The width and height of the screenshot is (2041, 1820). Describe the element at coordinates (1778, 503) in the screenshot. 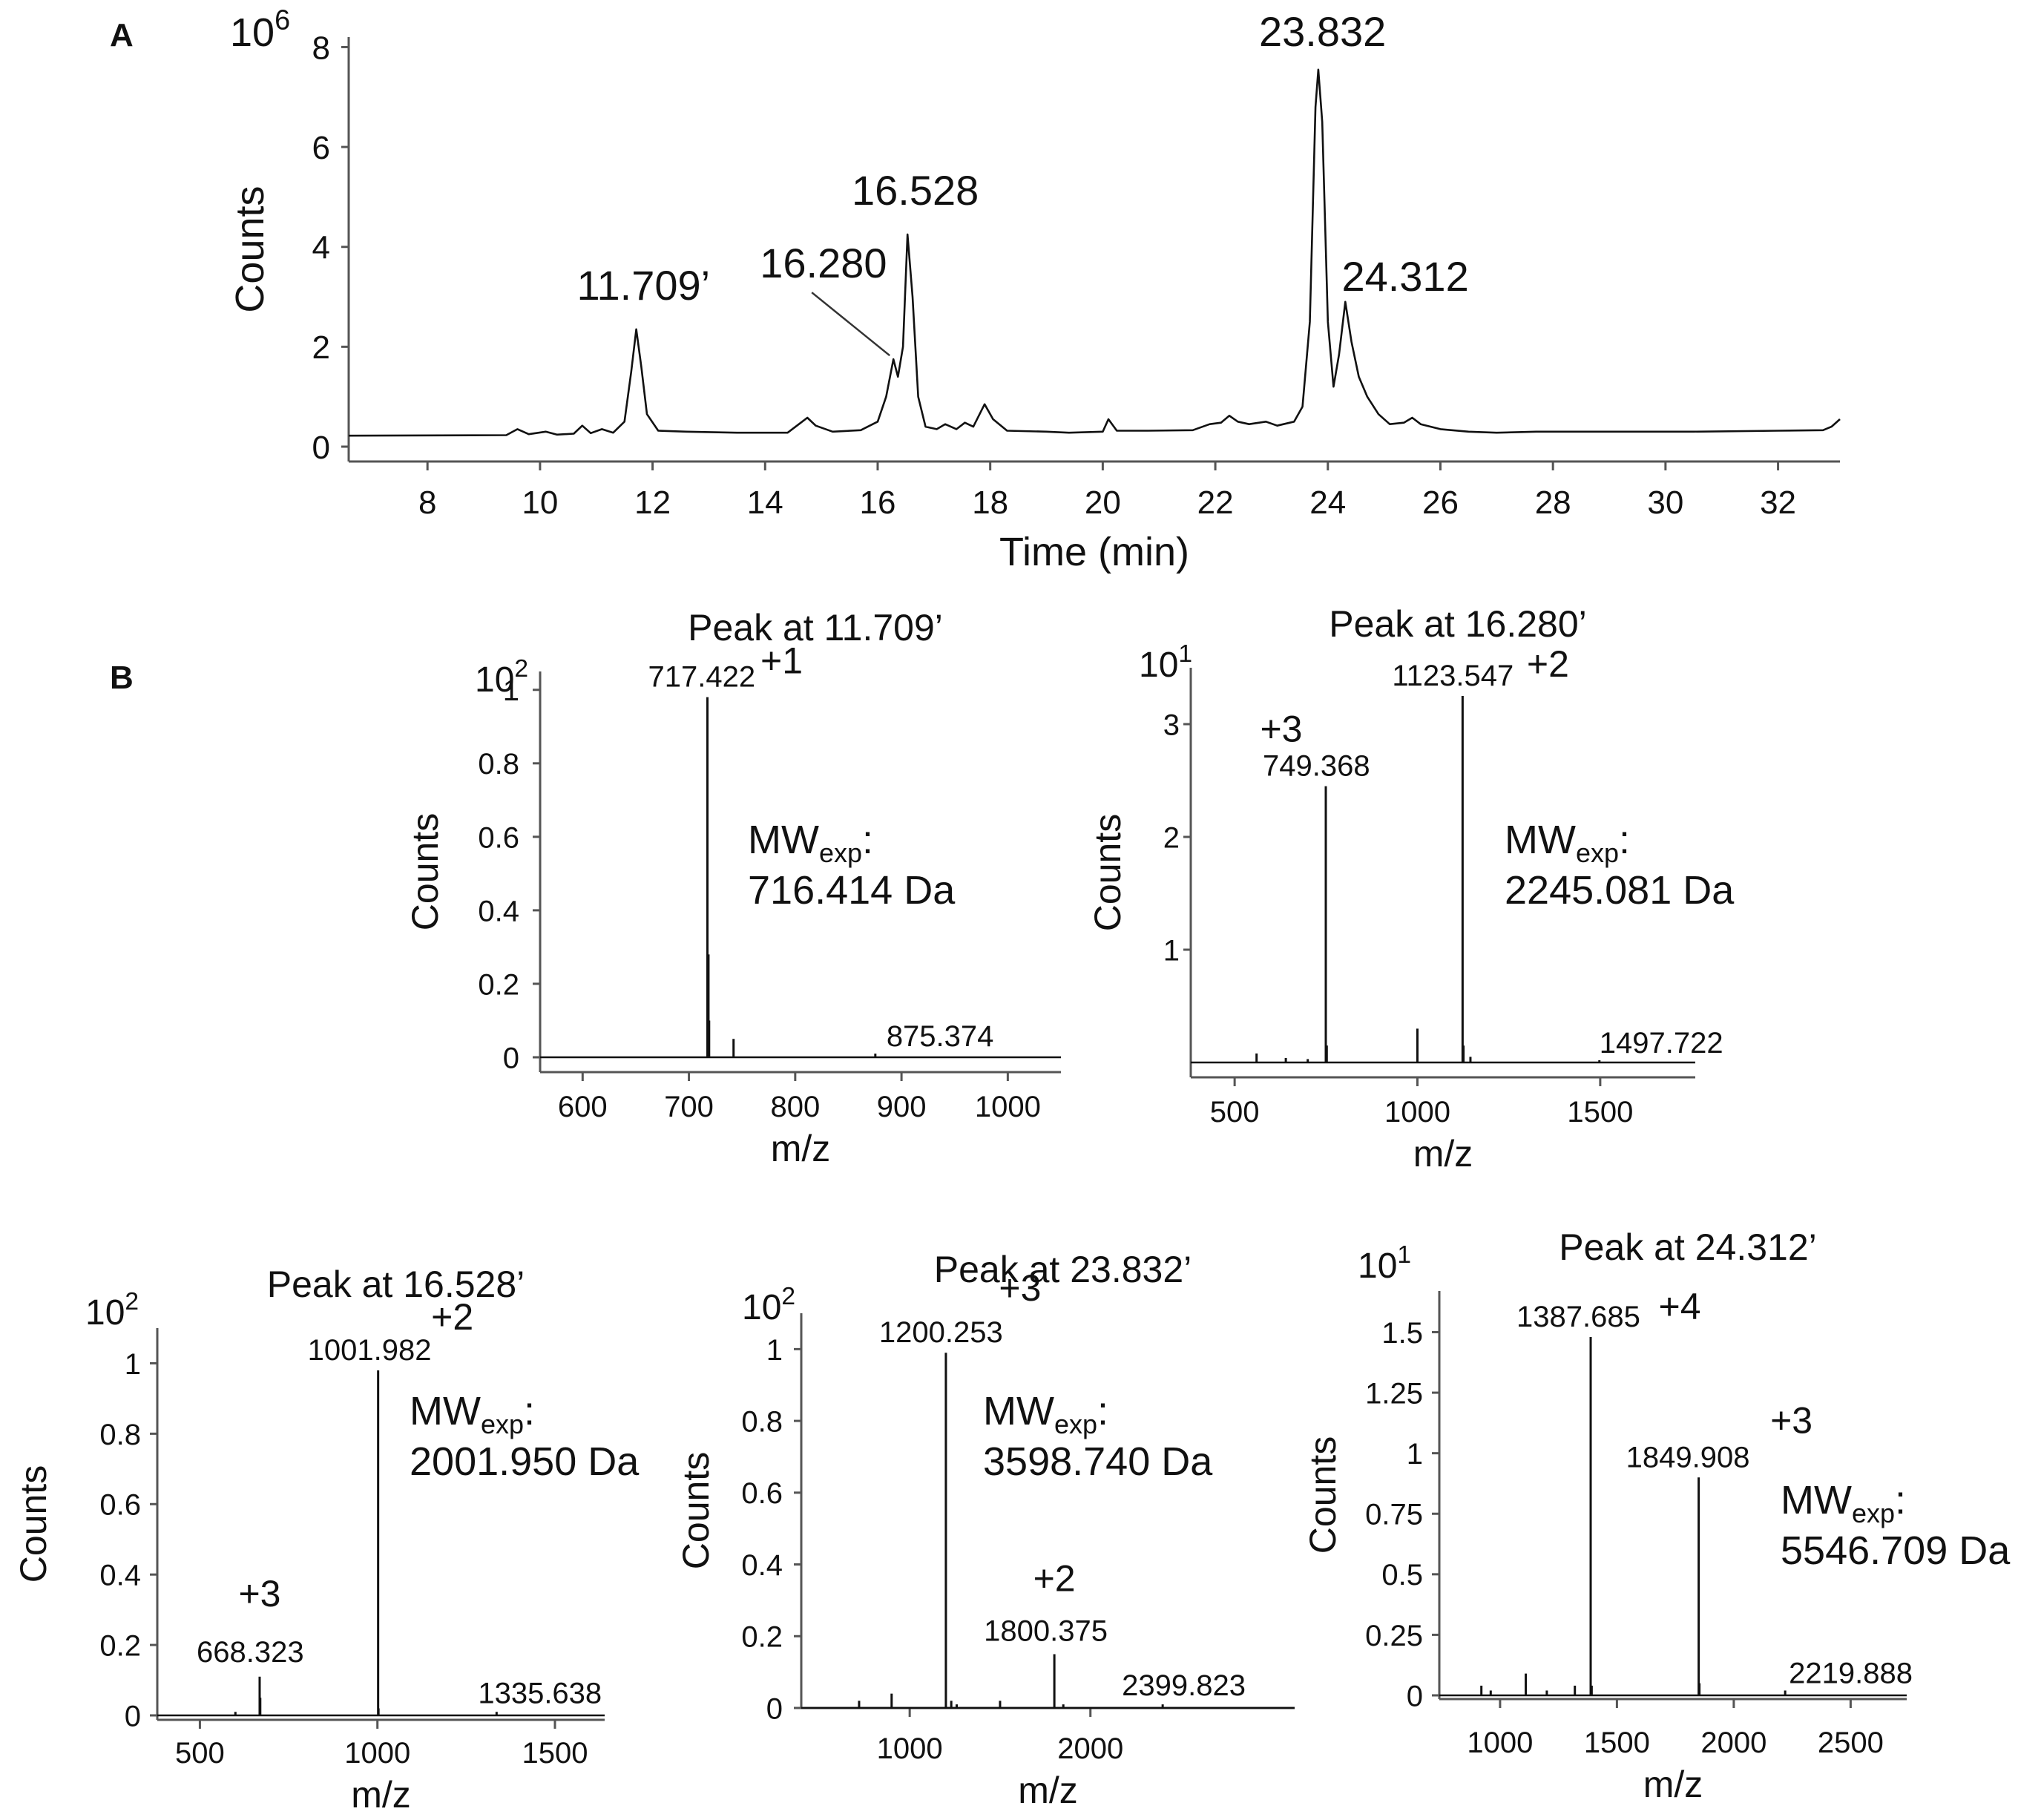

I see `x-tick-label: 32` at that location.